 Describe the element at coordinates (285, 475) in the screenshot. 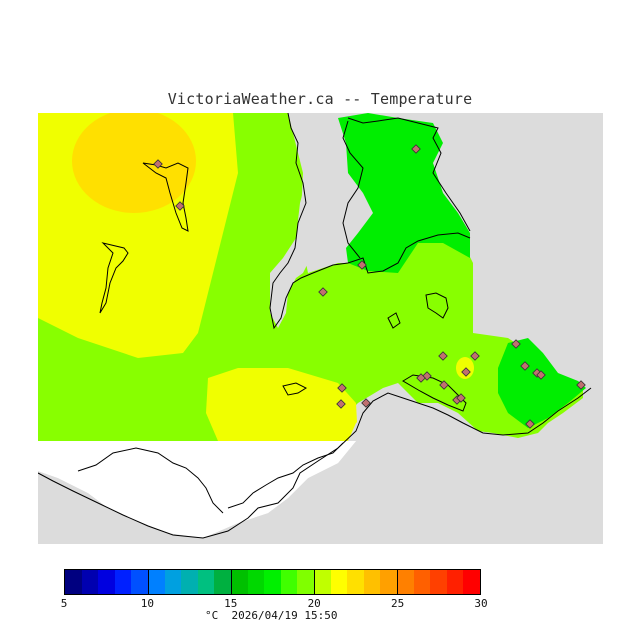

I see `olympic-coast-east` at that location.